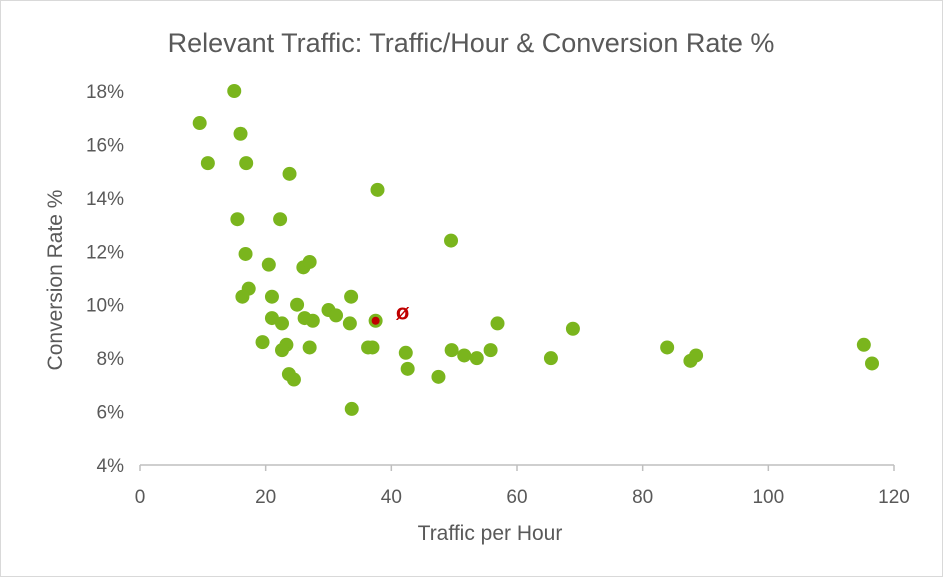 This screenshot has width=943, height=577. What do you see at coordinates (140, 497) in the screenshot?
I see `x-tick-label: 0` at bounding box center [140, 497].